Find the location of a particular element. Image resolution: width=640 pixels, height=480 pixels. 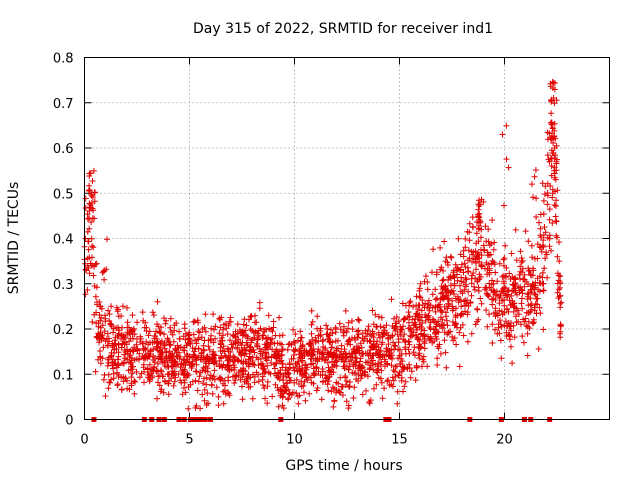

x-tick-label: 5 is located at coordinates (189, 440).